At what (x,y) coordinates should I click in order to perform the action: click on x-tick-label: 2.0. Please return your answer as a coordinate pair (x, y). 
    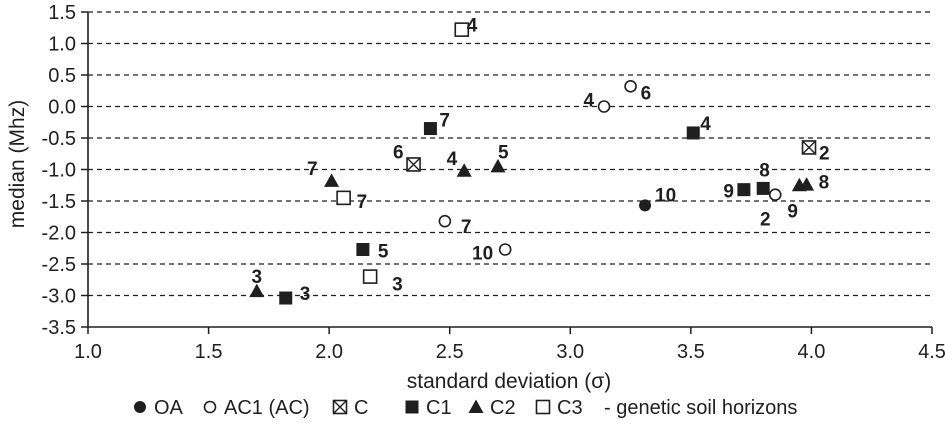
    Looking at the image, I should click on (329, 352).